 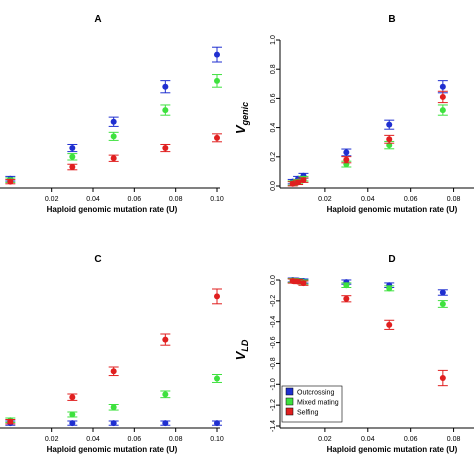 I want to click on legend-label: Selfing, so click(x=308, y=413).